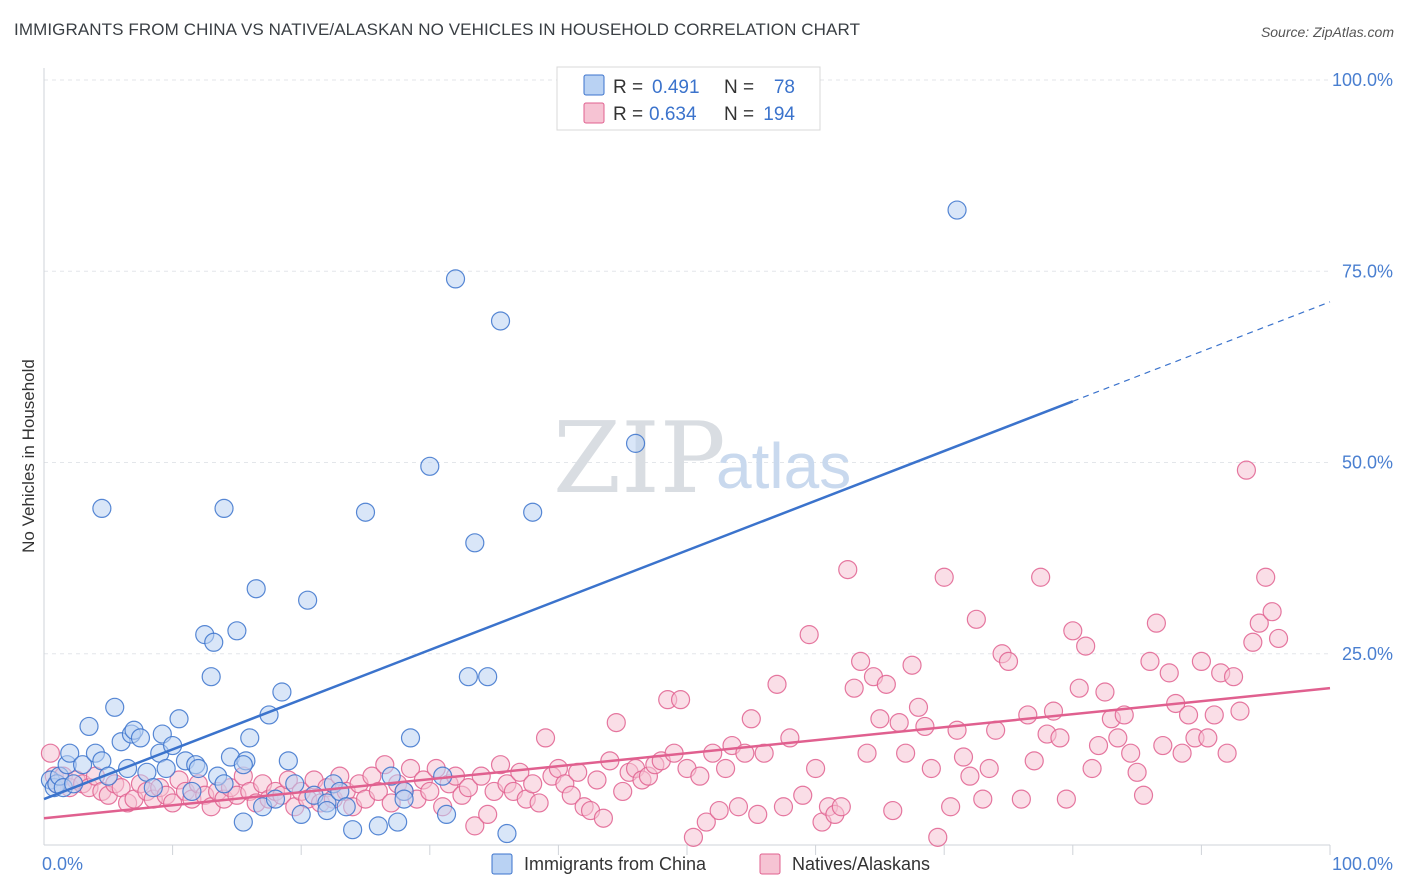  Describe the element at coordinates (594, 85) in the screenshot. I see `legend-swatch-china` at that location.